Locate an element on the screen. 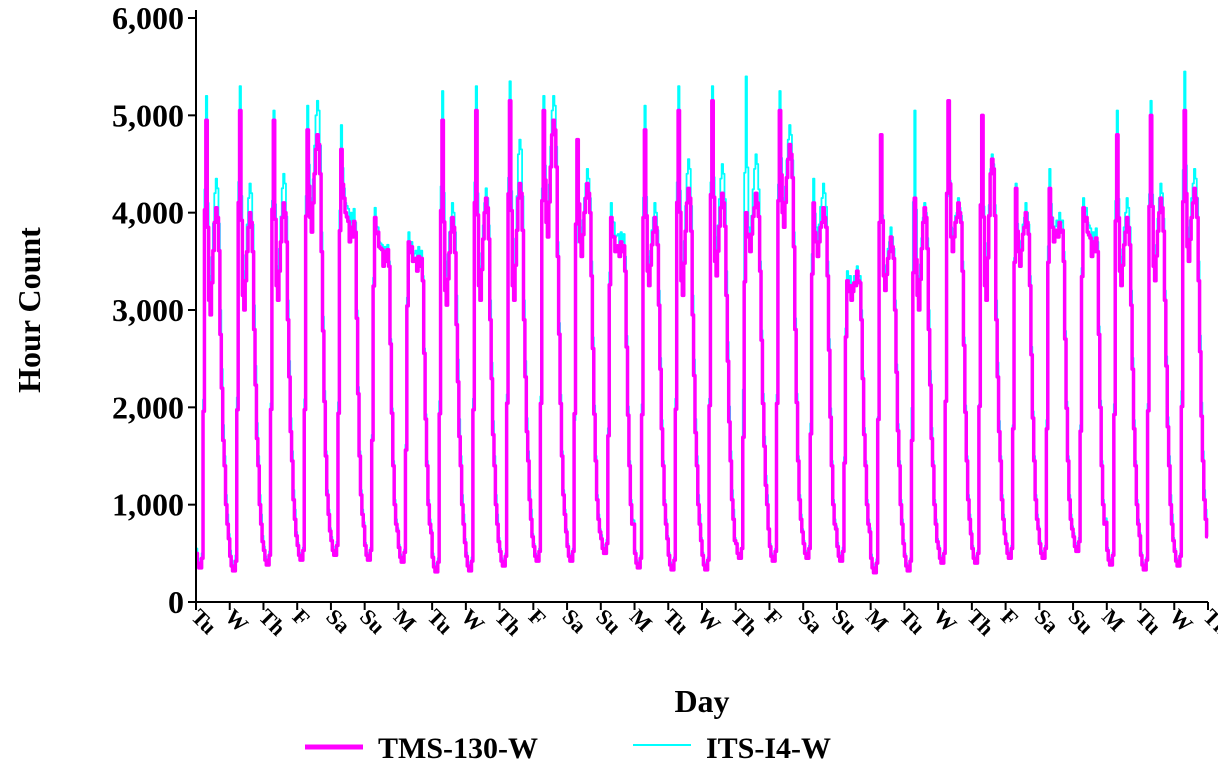 The width and height of the screenshot is (1218, 765). x-axis-label: Day is located at coordinates (701, 701).